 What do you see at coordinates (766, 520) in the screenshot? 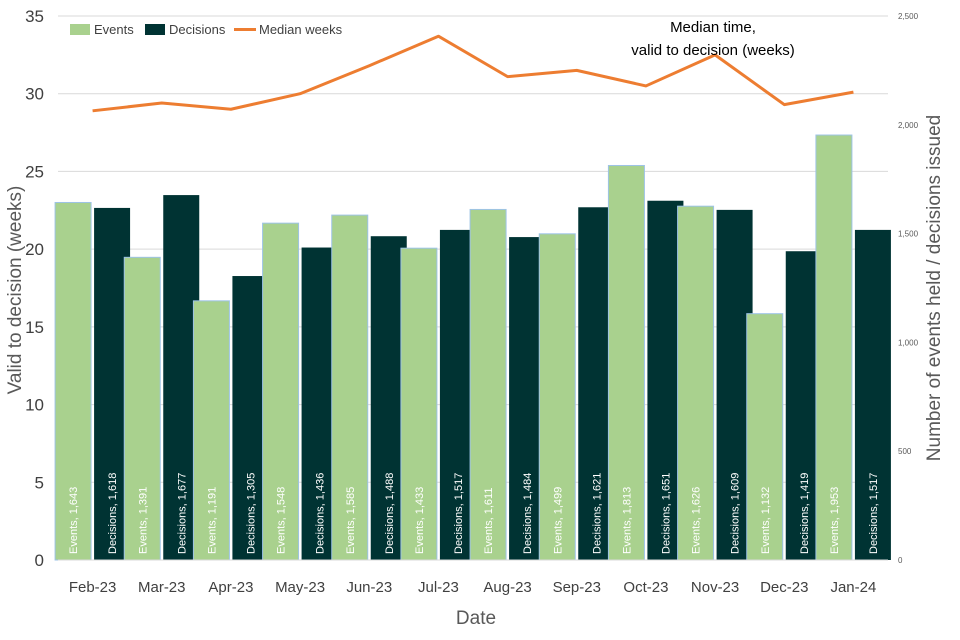
I see `events-bar-label: Events, 1,132` at bounding box center [766, 520].